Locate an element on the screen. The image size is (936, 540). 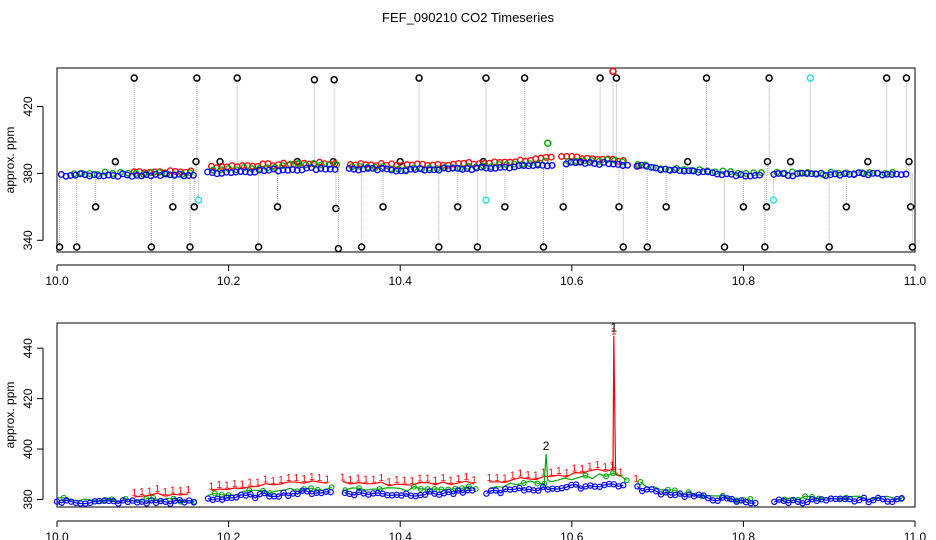
x-tick-label: 10.0 is located at coordinates (57, 281).